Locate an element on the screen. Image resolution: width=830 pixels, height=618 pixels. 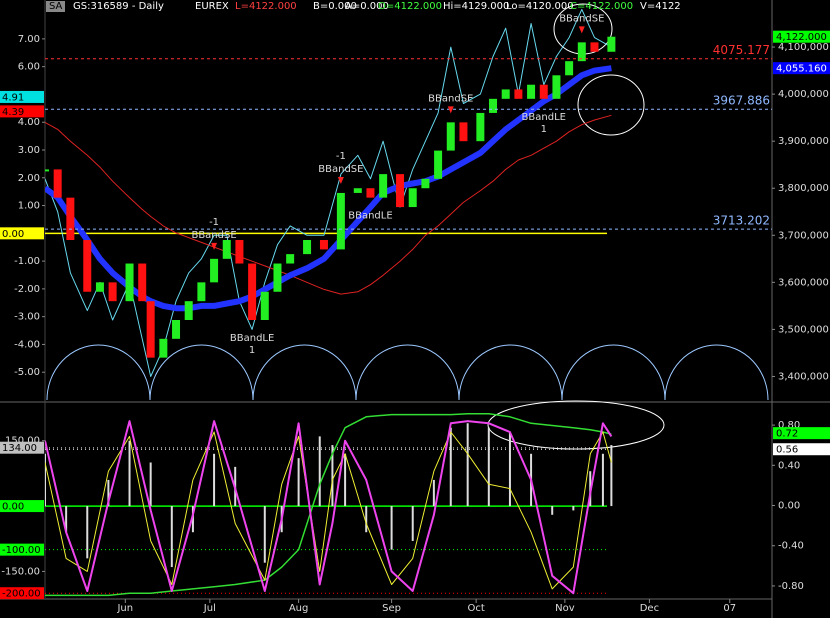
header-item: B=0.000 is located at coordinates (335, 6).